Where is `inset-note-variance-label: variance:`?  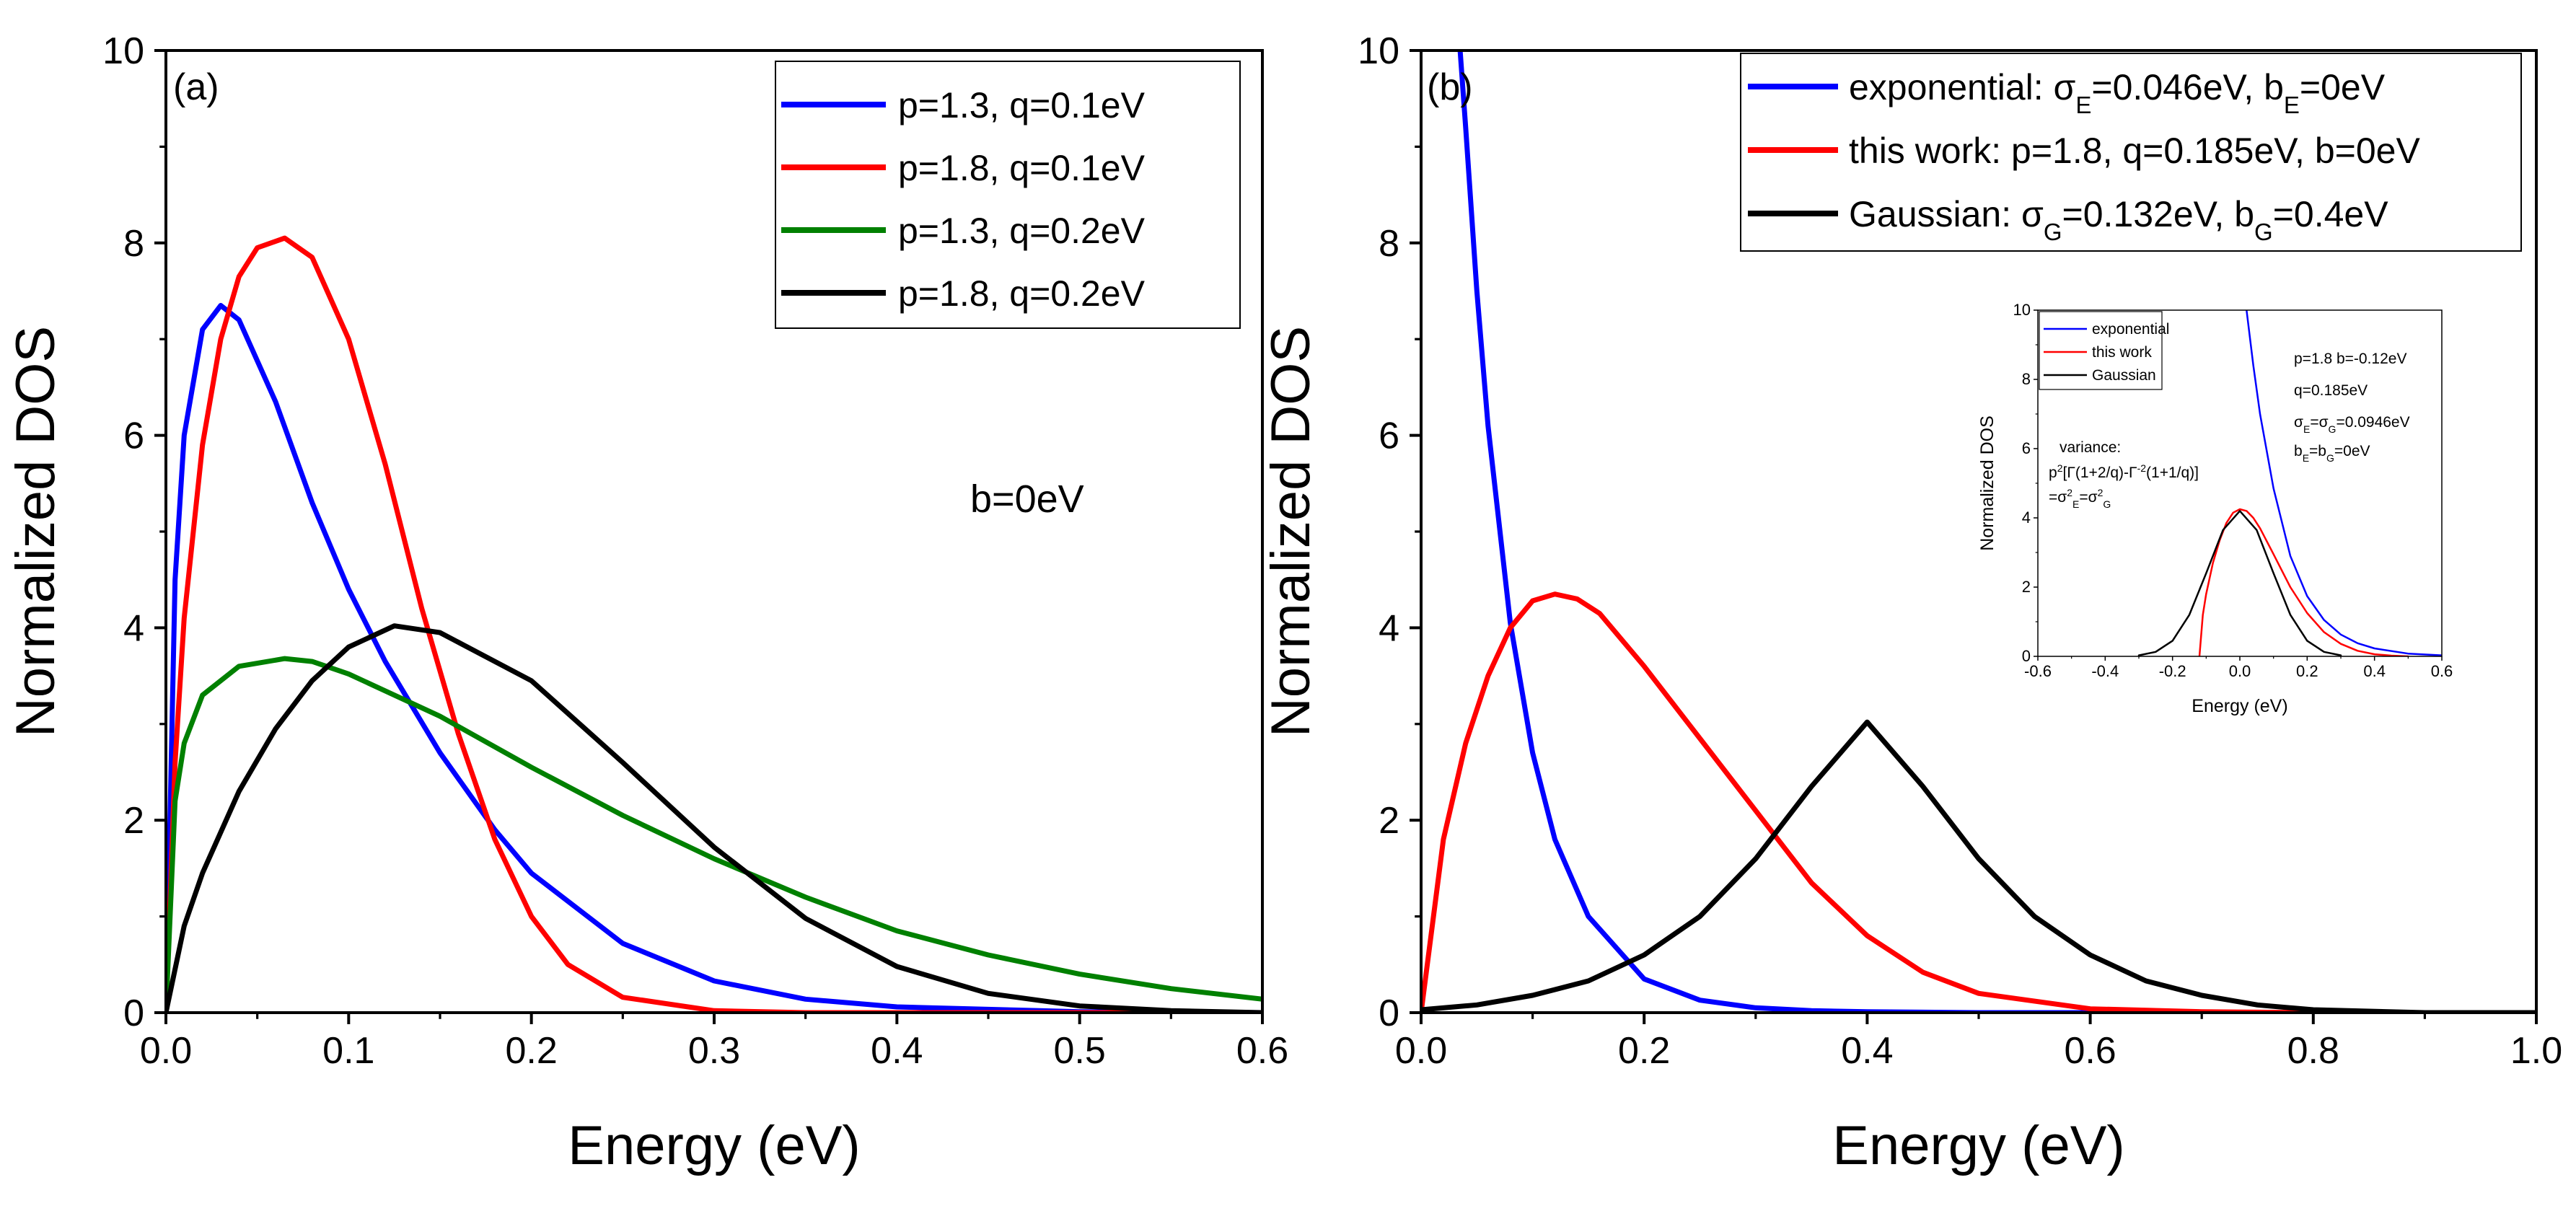
inset-note-variance-label: variance: is located at coordinates (2090, 447).